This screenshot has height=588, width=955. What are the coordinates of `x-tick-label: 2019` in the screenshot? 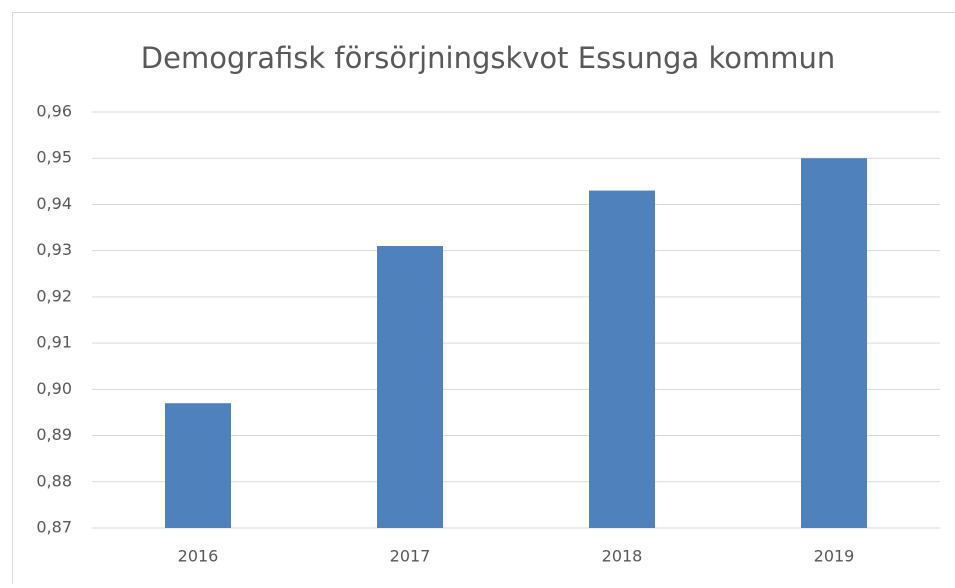 It's located at (834, 556).